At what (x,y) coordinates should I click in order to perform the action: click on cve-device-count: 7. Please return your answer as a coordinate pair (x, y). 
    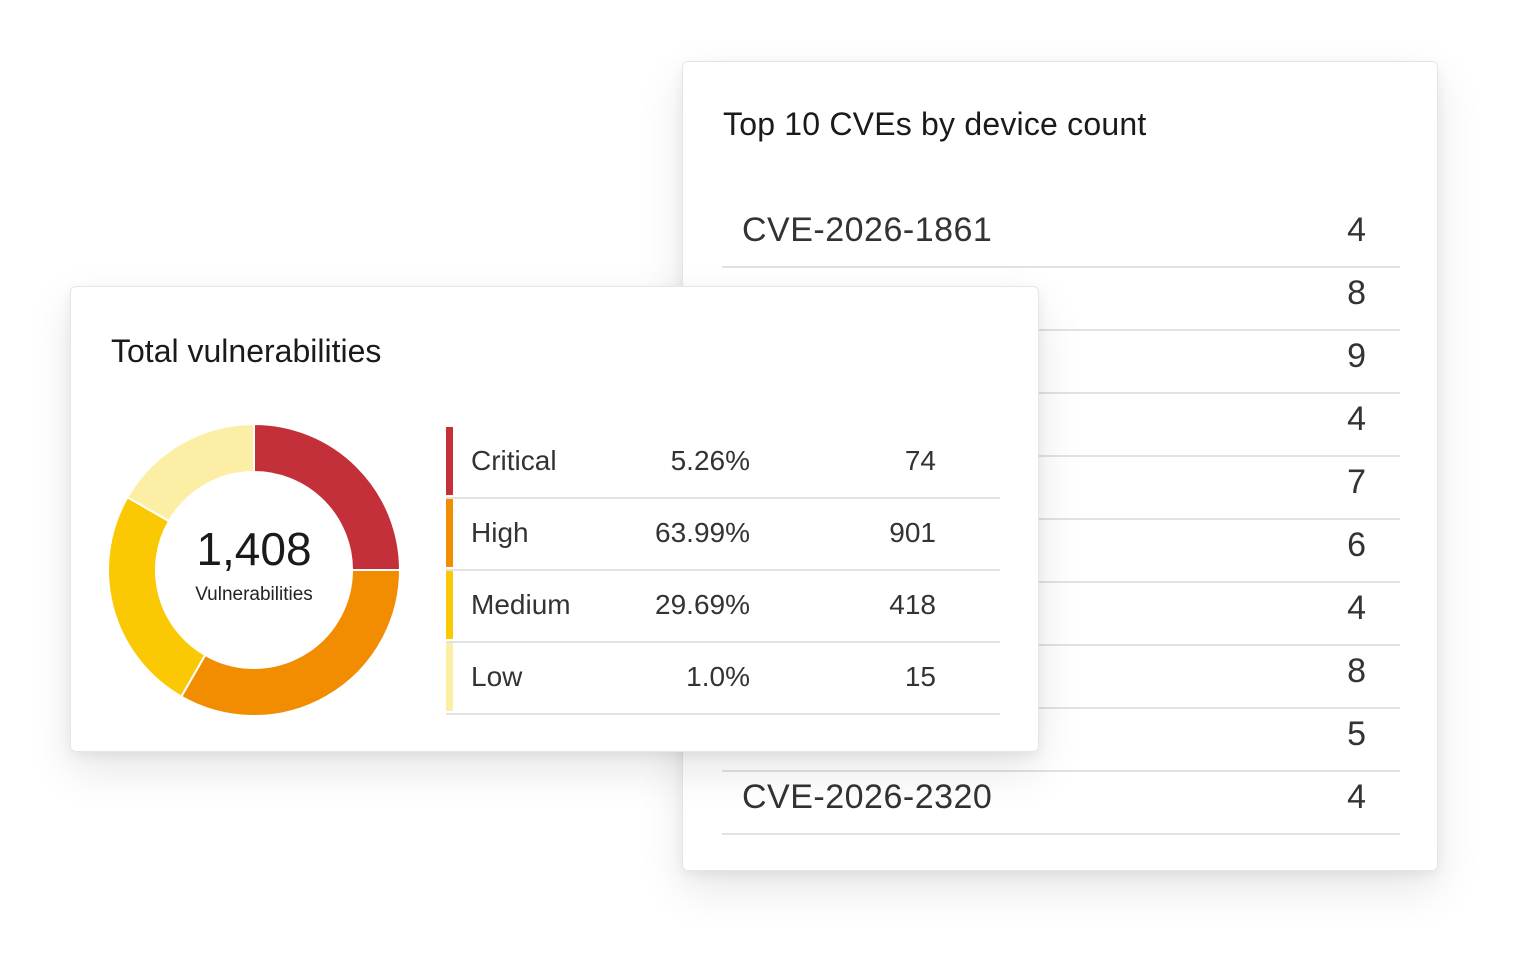
    Looking at the image, I should click on (1356, 482).